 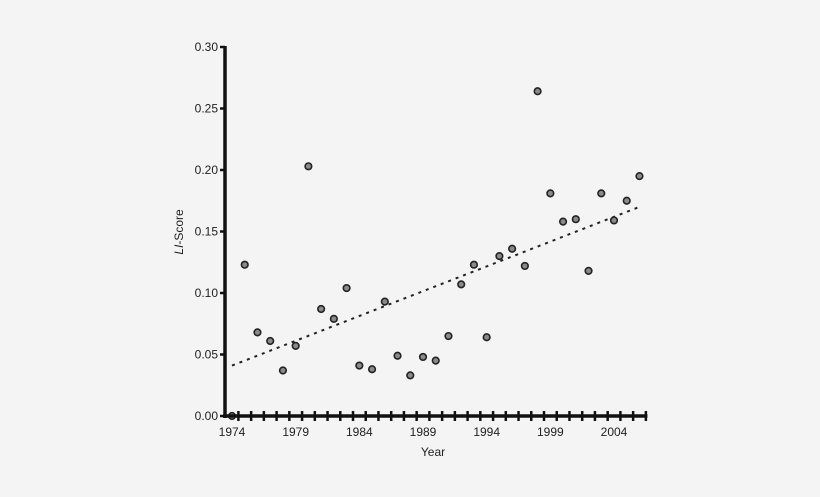 What do you see at coordinates (433, 452) in the screenshot?
I see `x-axis-title: Year` at bounding box center [433, 452].